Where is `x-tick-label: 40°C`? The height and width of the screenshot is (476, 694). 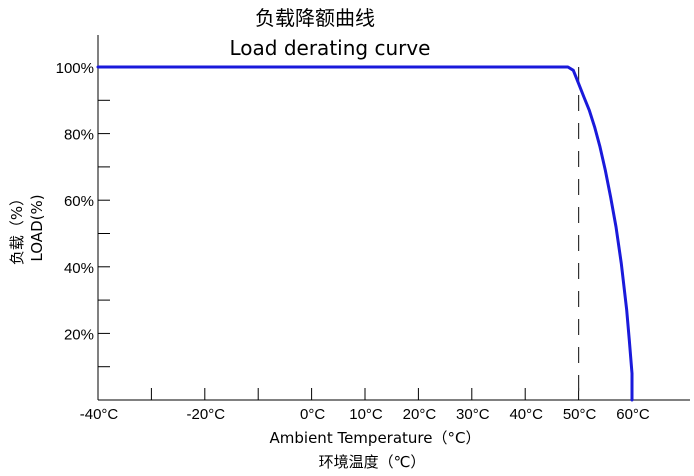
x-tick-label: 40°C is located at coordinates (526, 414).